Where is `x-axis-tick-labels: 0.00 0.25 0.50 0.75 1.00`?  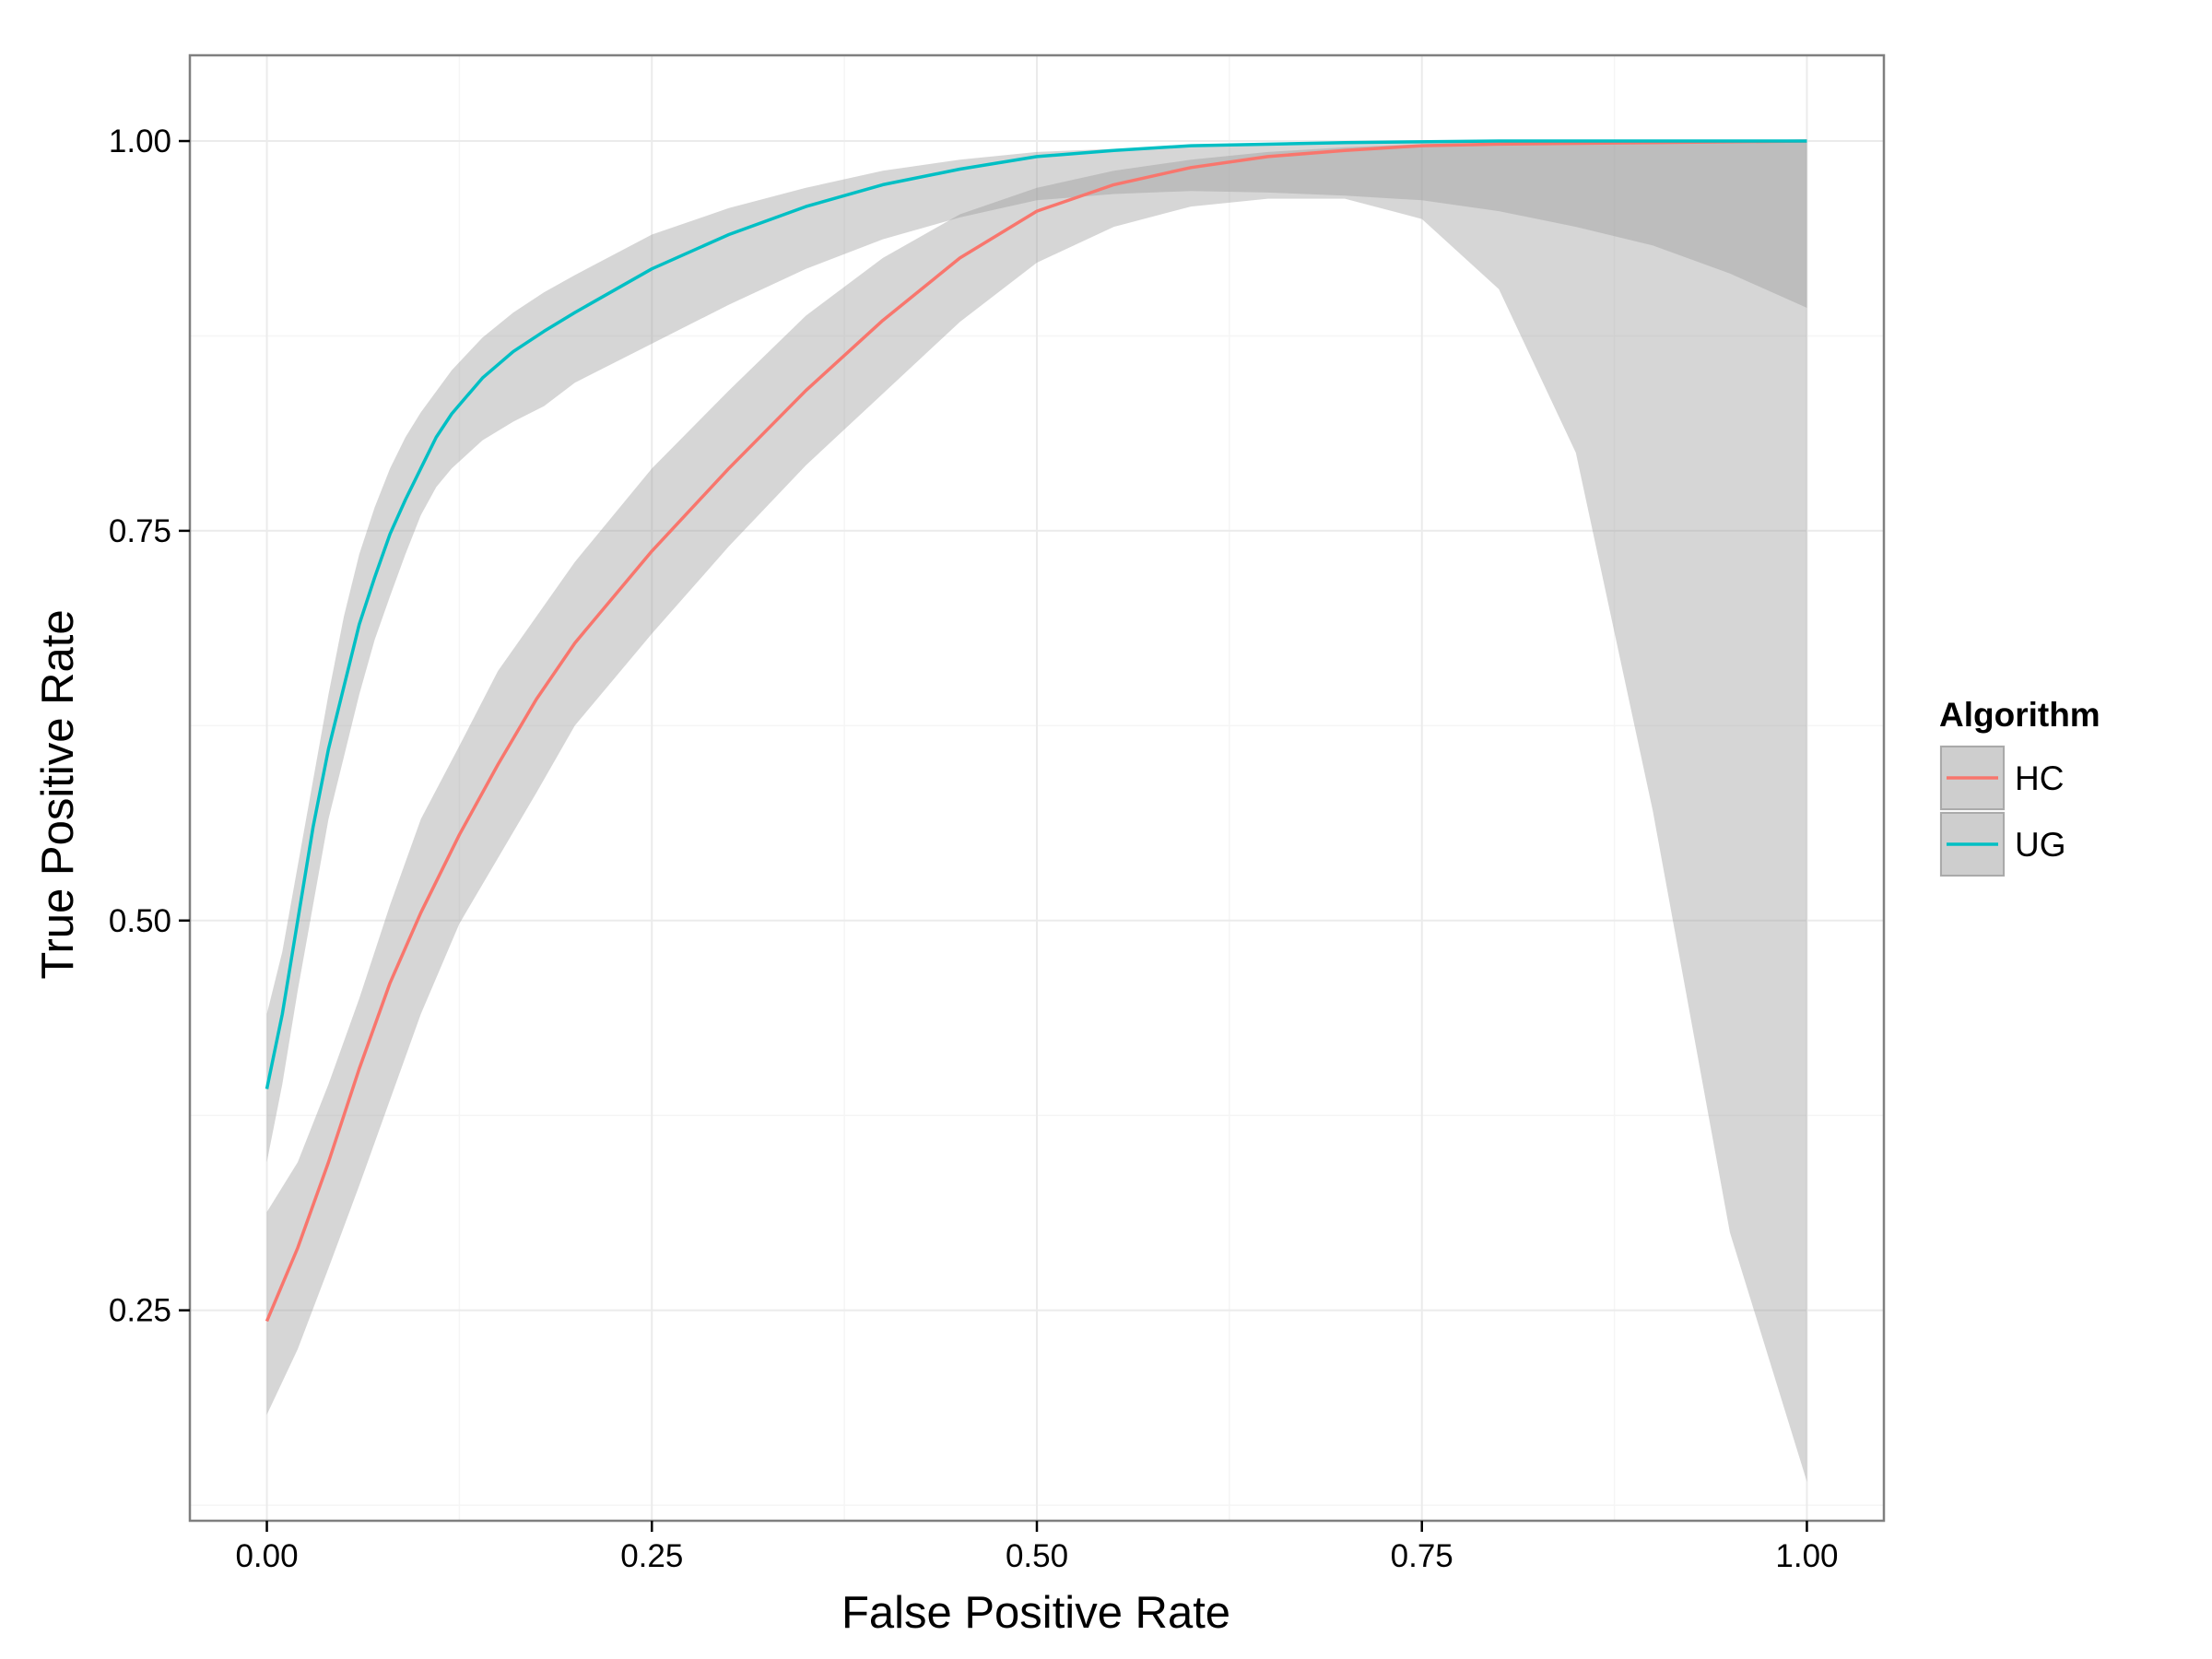
x-axis-tick-labels: 0.00 0.25 0.50 0.75 1.00 is located at coordinates (1036, 1556).